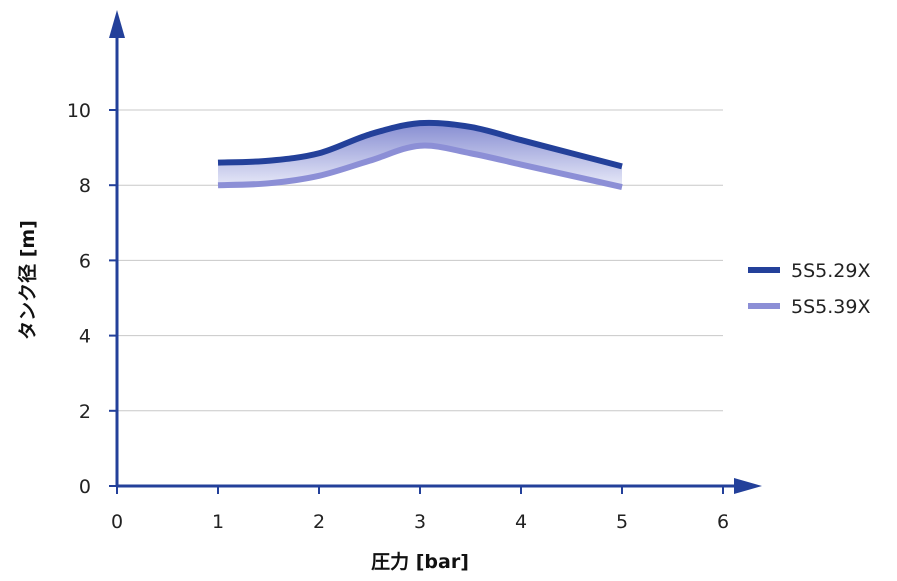 Image resolution: width=897 pixels, height=581 pixels. What do you see at coordinates (28, 280) in the screenshot?
I see `y-axis-title: タンク径 [m]` at bounding box center [28, 280].